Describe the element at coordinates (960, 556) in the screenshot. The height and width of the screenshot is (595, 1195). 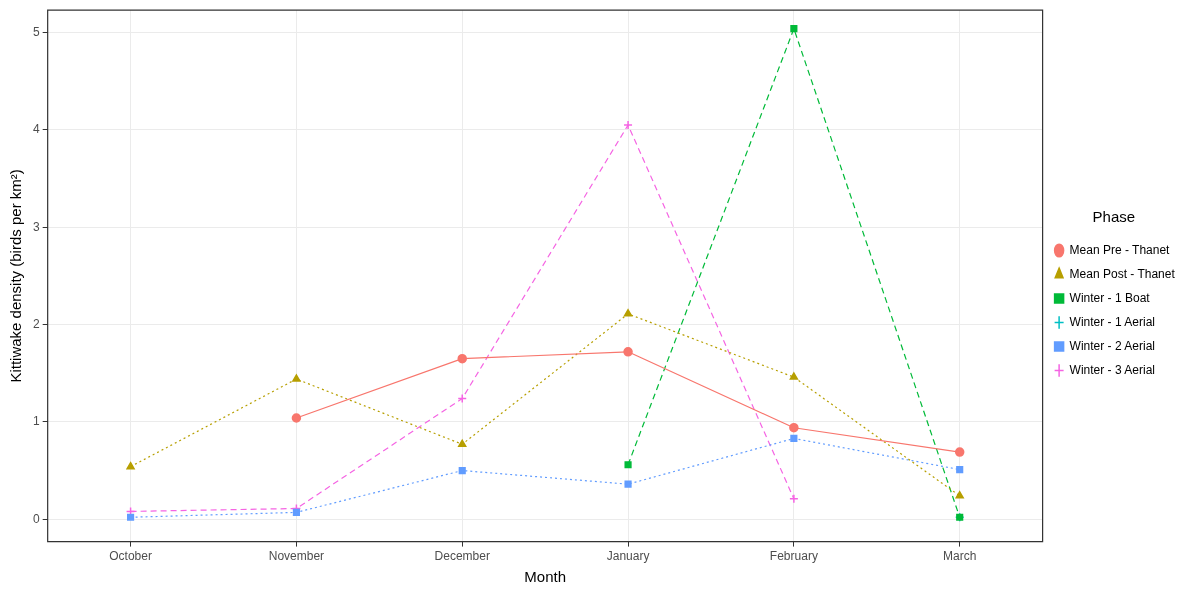
I see `x-tick-label: March` at that location.